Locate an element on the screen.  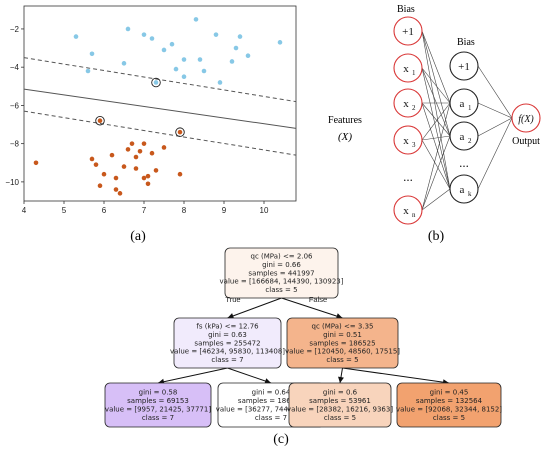
tree-node-text: gini = 0.63 is located at coordinates (227, 335).